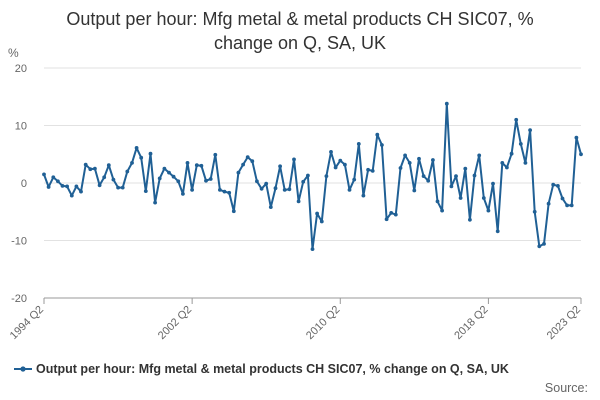 The image size is (600, 400). Describe the element at coordinates (300, 43) in the screenshot. I see `chart-title-line-2: change on Q, SA, UK` at that location.